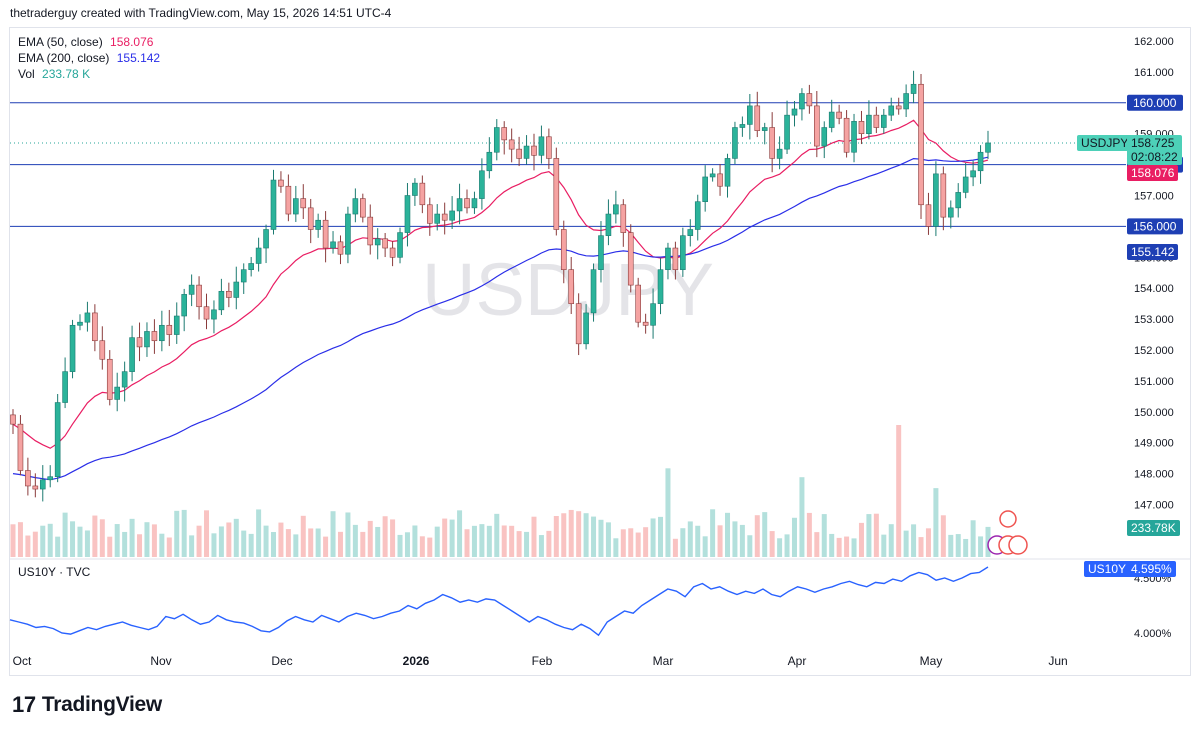  What do you see at coordinates (87, 705) in the screenshot?
I see `tradingview-logo: 17 TradingView` at bounding box center [87, 705].